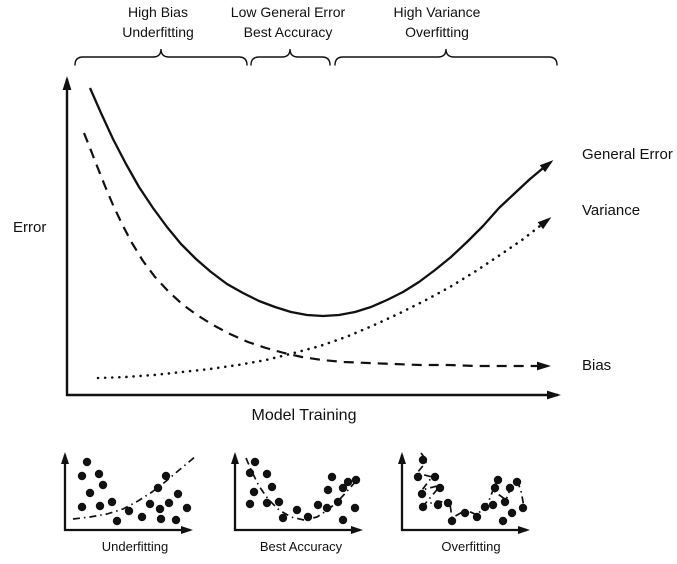 The height and width of the screenshot is (564, 677). I want to click on caption-overfitting: Overfitting, so click(471, 546).